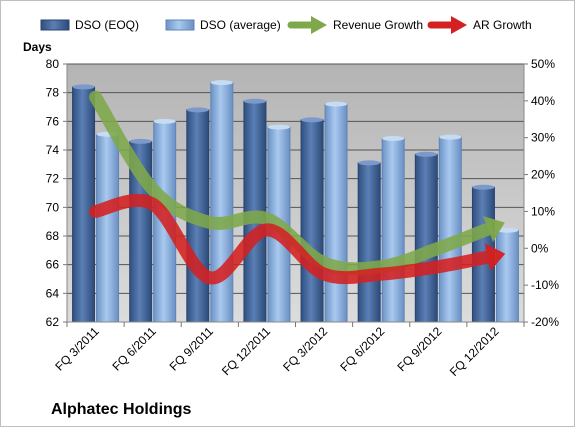 The height and width of the screenshot is (427, 575). I want to click on legend-item: Revenue Growth, so click(355, 25).